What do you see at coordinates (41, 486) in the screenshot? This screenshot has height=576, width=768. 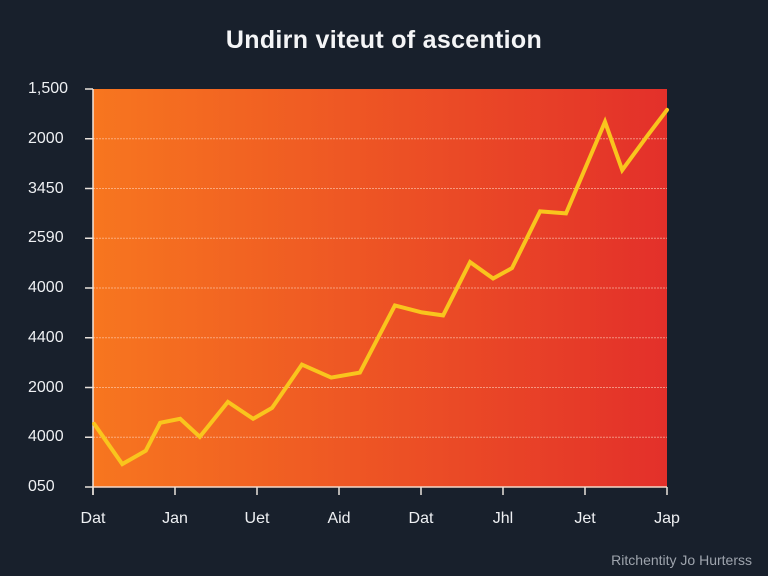 I see `y-tick-label: 050` at bounding box center [41, 486].